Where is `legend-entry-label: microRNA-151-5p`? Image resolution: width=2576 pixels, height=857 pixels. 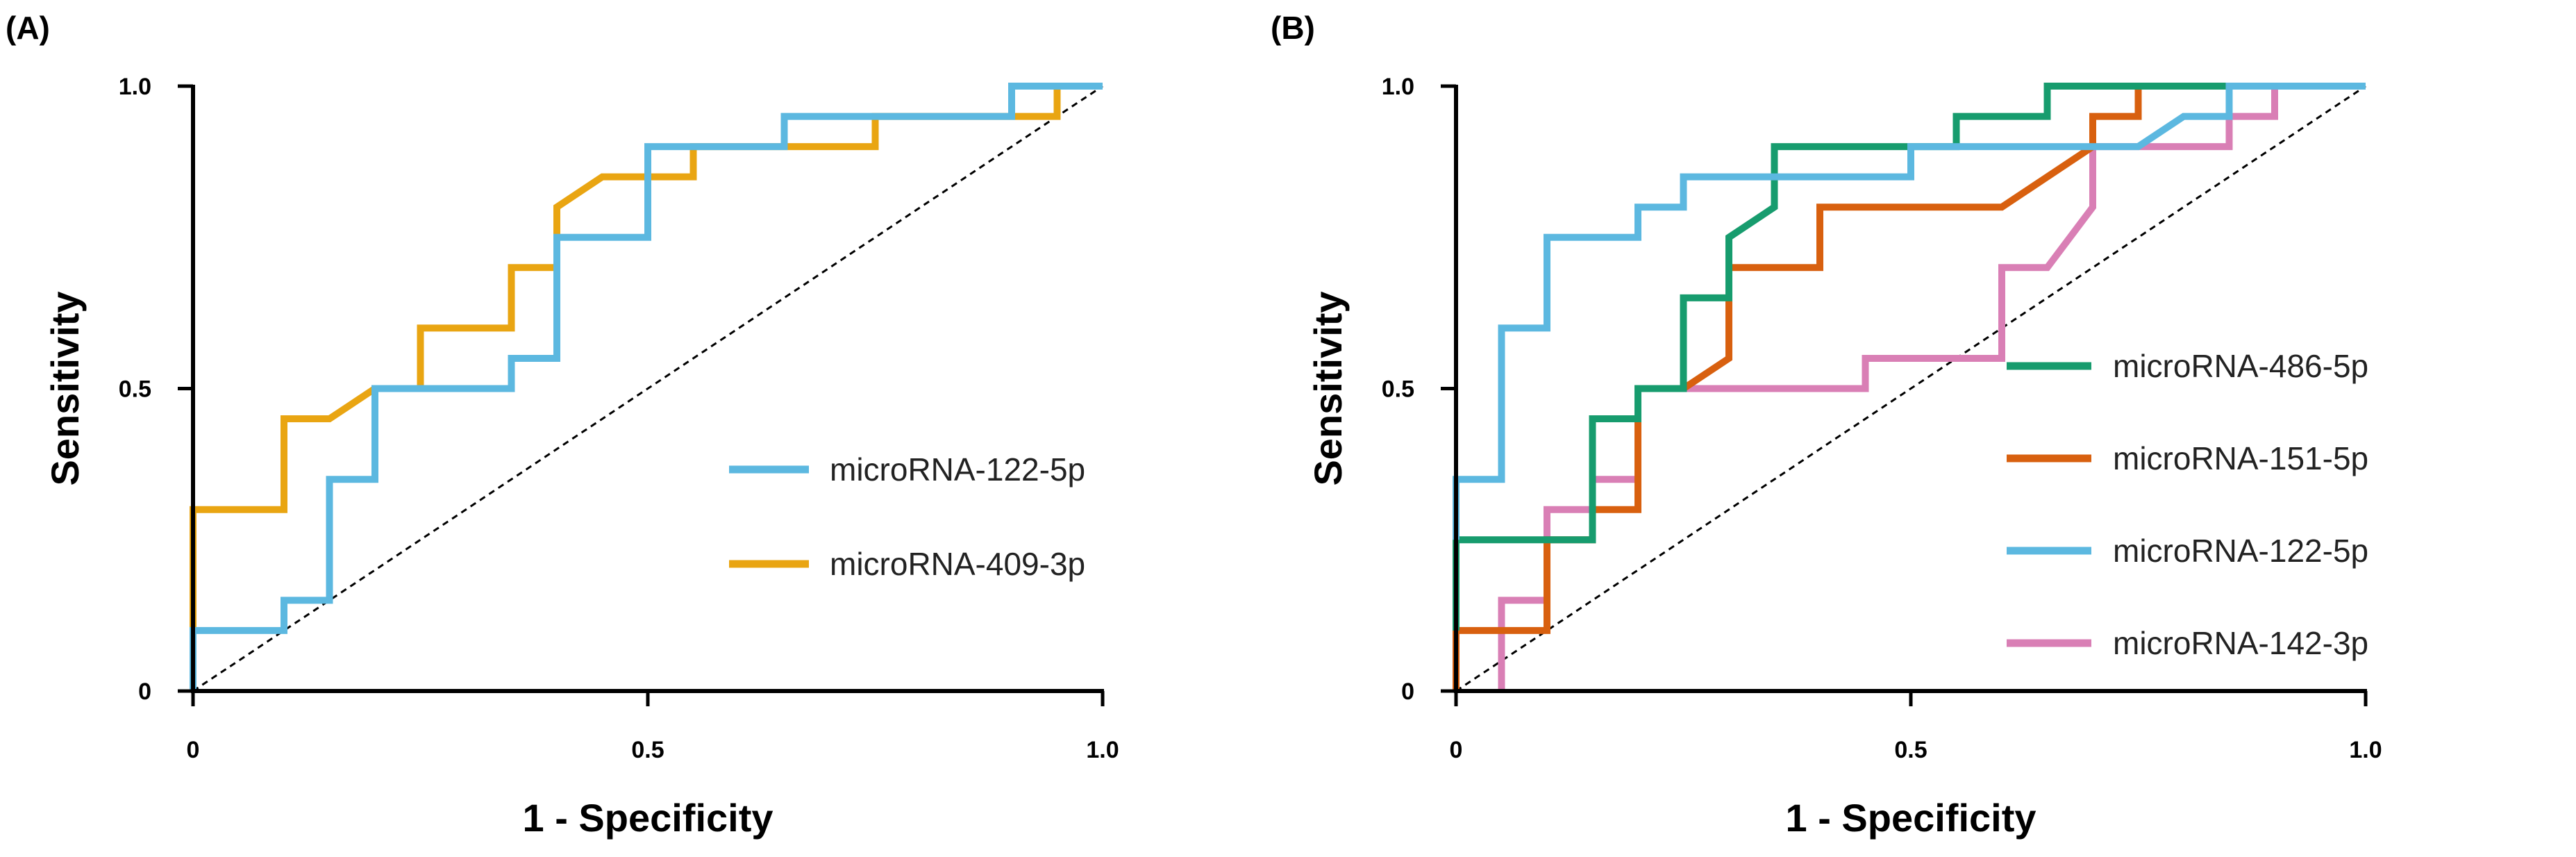
legend-entry-label: microRNA-151-5p is located at coordinates (2240, 458).